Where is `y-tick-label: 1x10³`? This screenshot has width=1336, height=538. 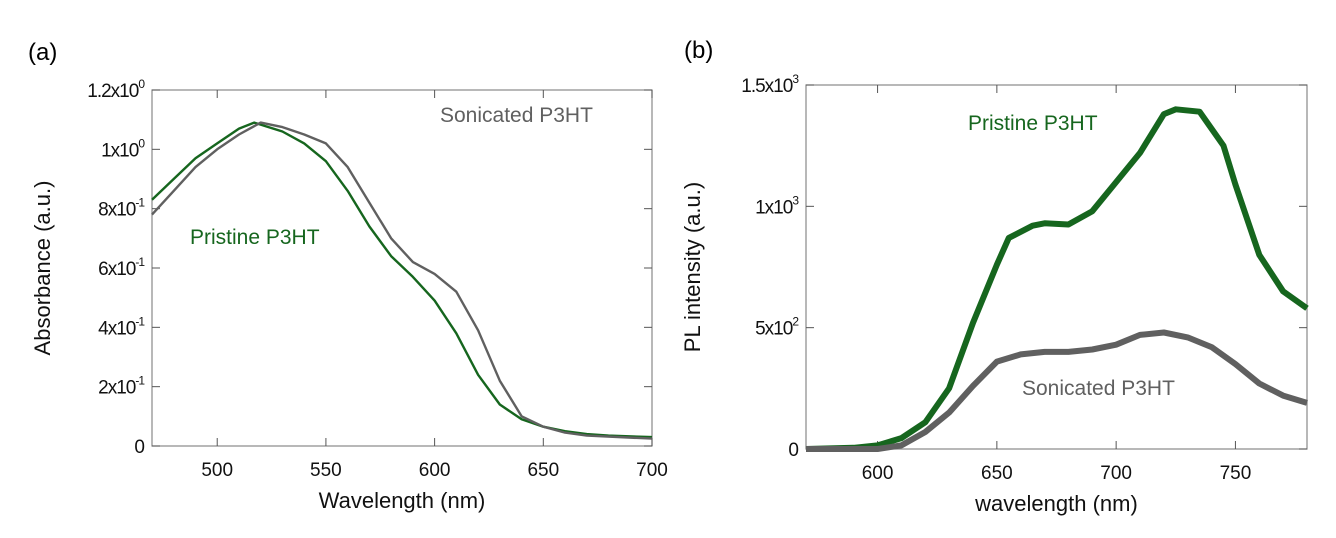 y-tick-label: 1x10³ is located at coordinates (777, 205).